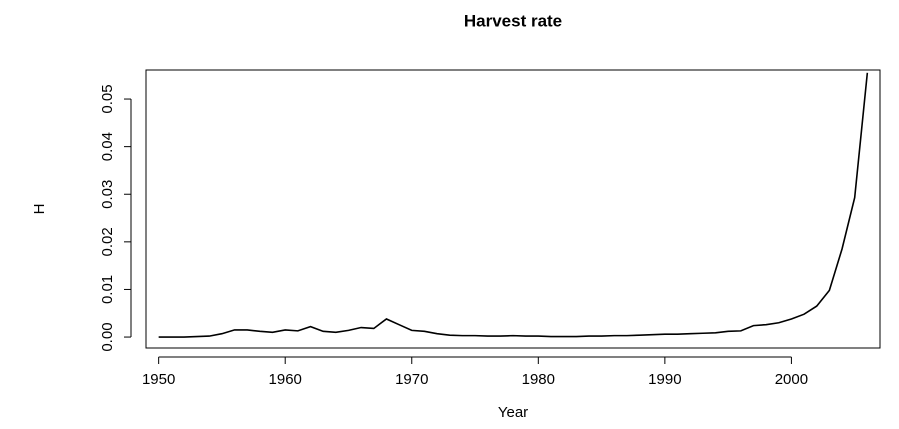 Image resolution: width=899 pixels, height=429 pixels. Describe the element at coordinates (107, 241) in the screenshot. I see `y-tick-label: 0.02` at that location.